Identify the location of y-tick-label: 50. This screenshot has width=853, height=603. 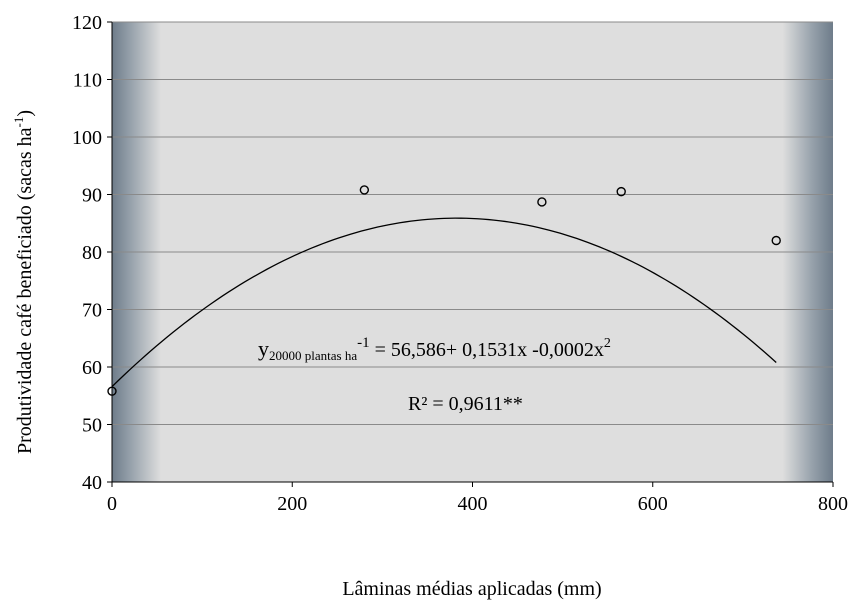
(92, 426).